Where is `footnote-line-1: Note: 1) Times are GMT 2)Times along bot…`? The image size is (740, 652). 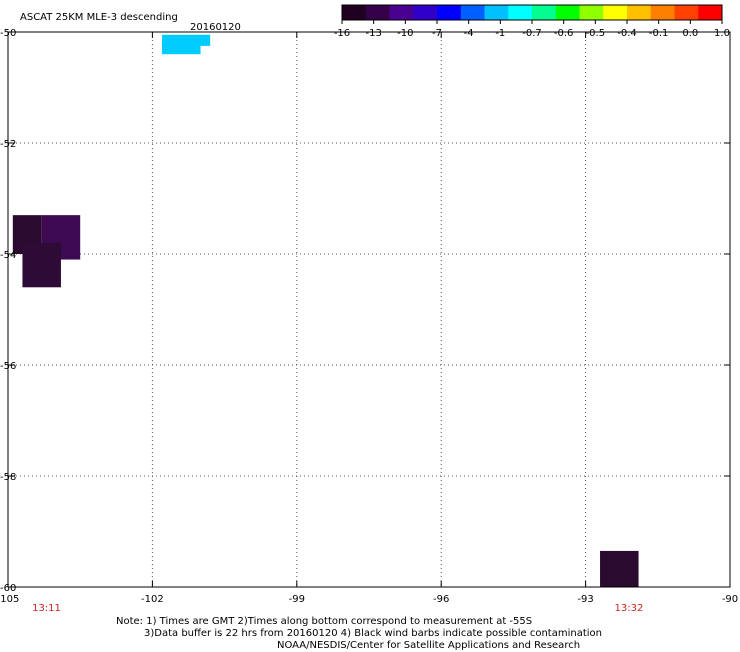
footnote-line-1: Note: 1) Times are GMT 2)Times along bot… is located at coordinates (324, 621).